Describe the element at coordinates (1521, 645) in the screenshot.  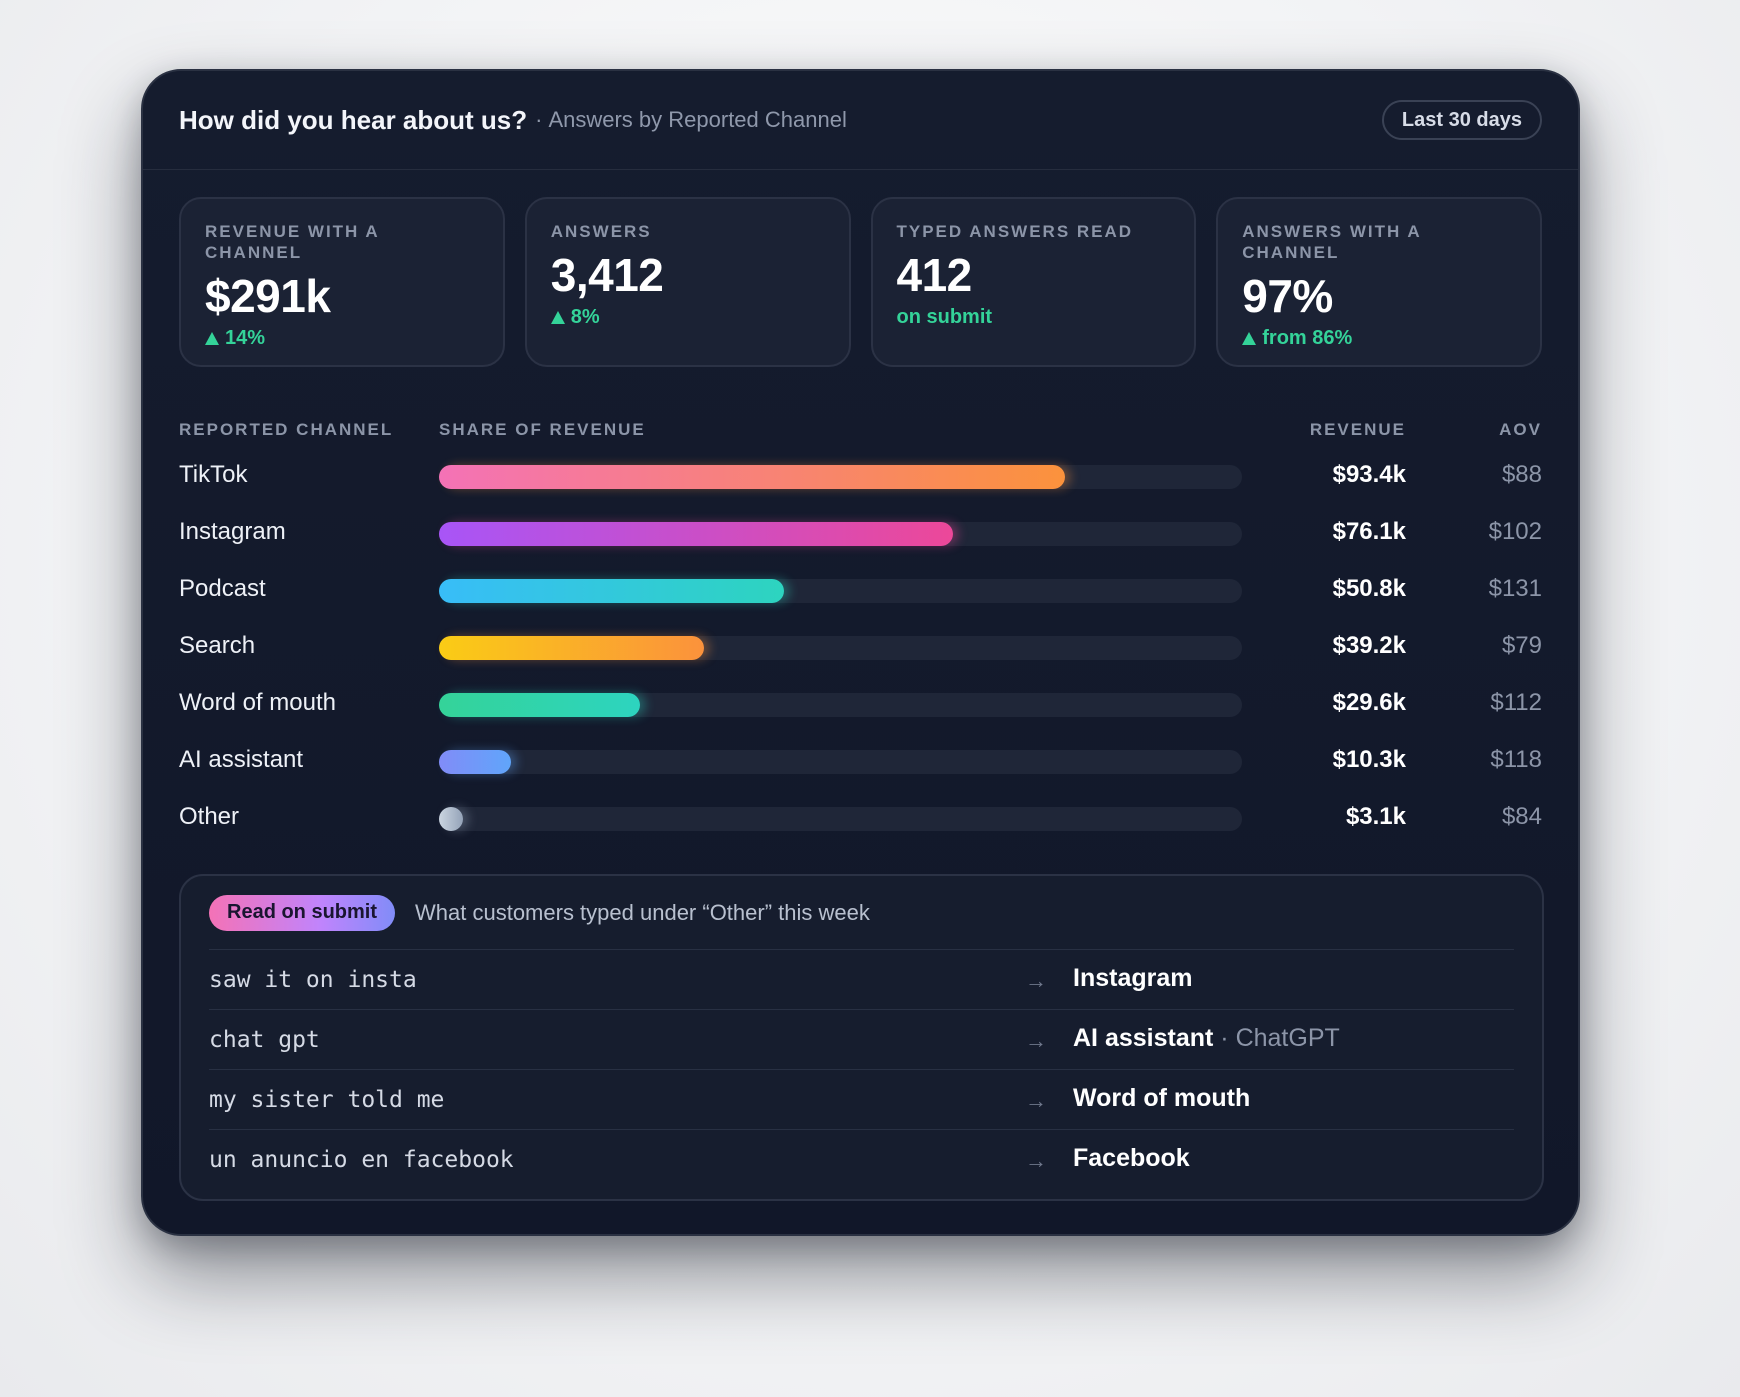
I see `channel-aov: $79` at that location.